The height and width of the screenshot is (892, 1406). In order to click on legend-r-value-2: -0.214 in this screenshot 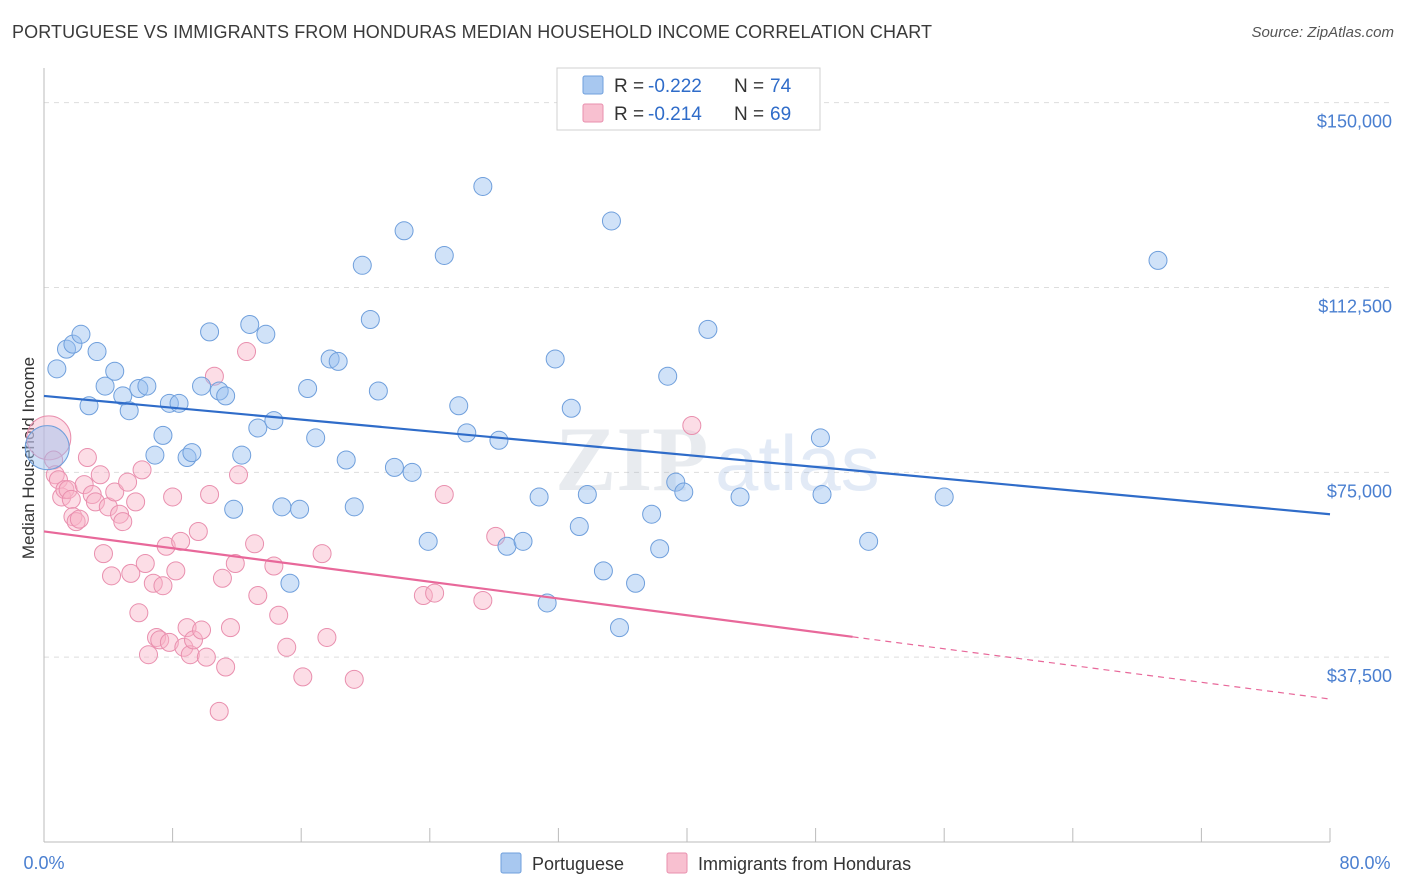, I will do `click(675, 114)`.